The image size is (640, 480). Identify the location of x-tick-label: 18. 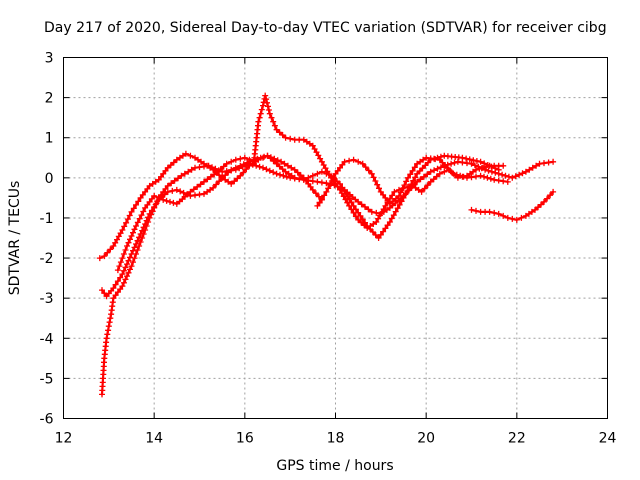
(336, 439).